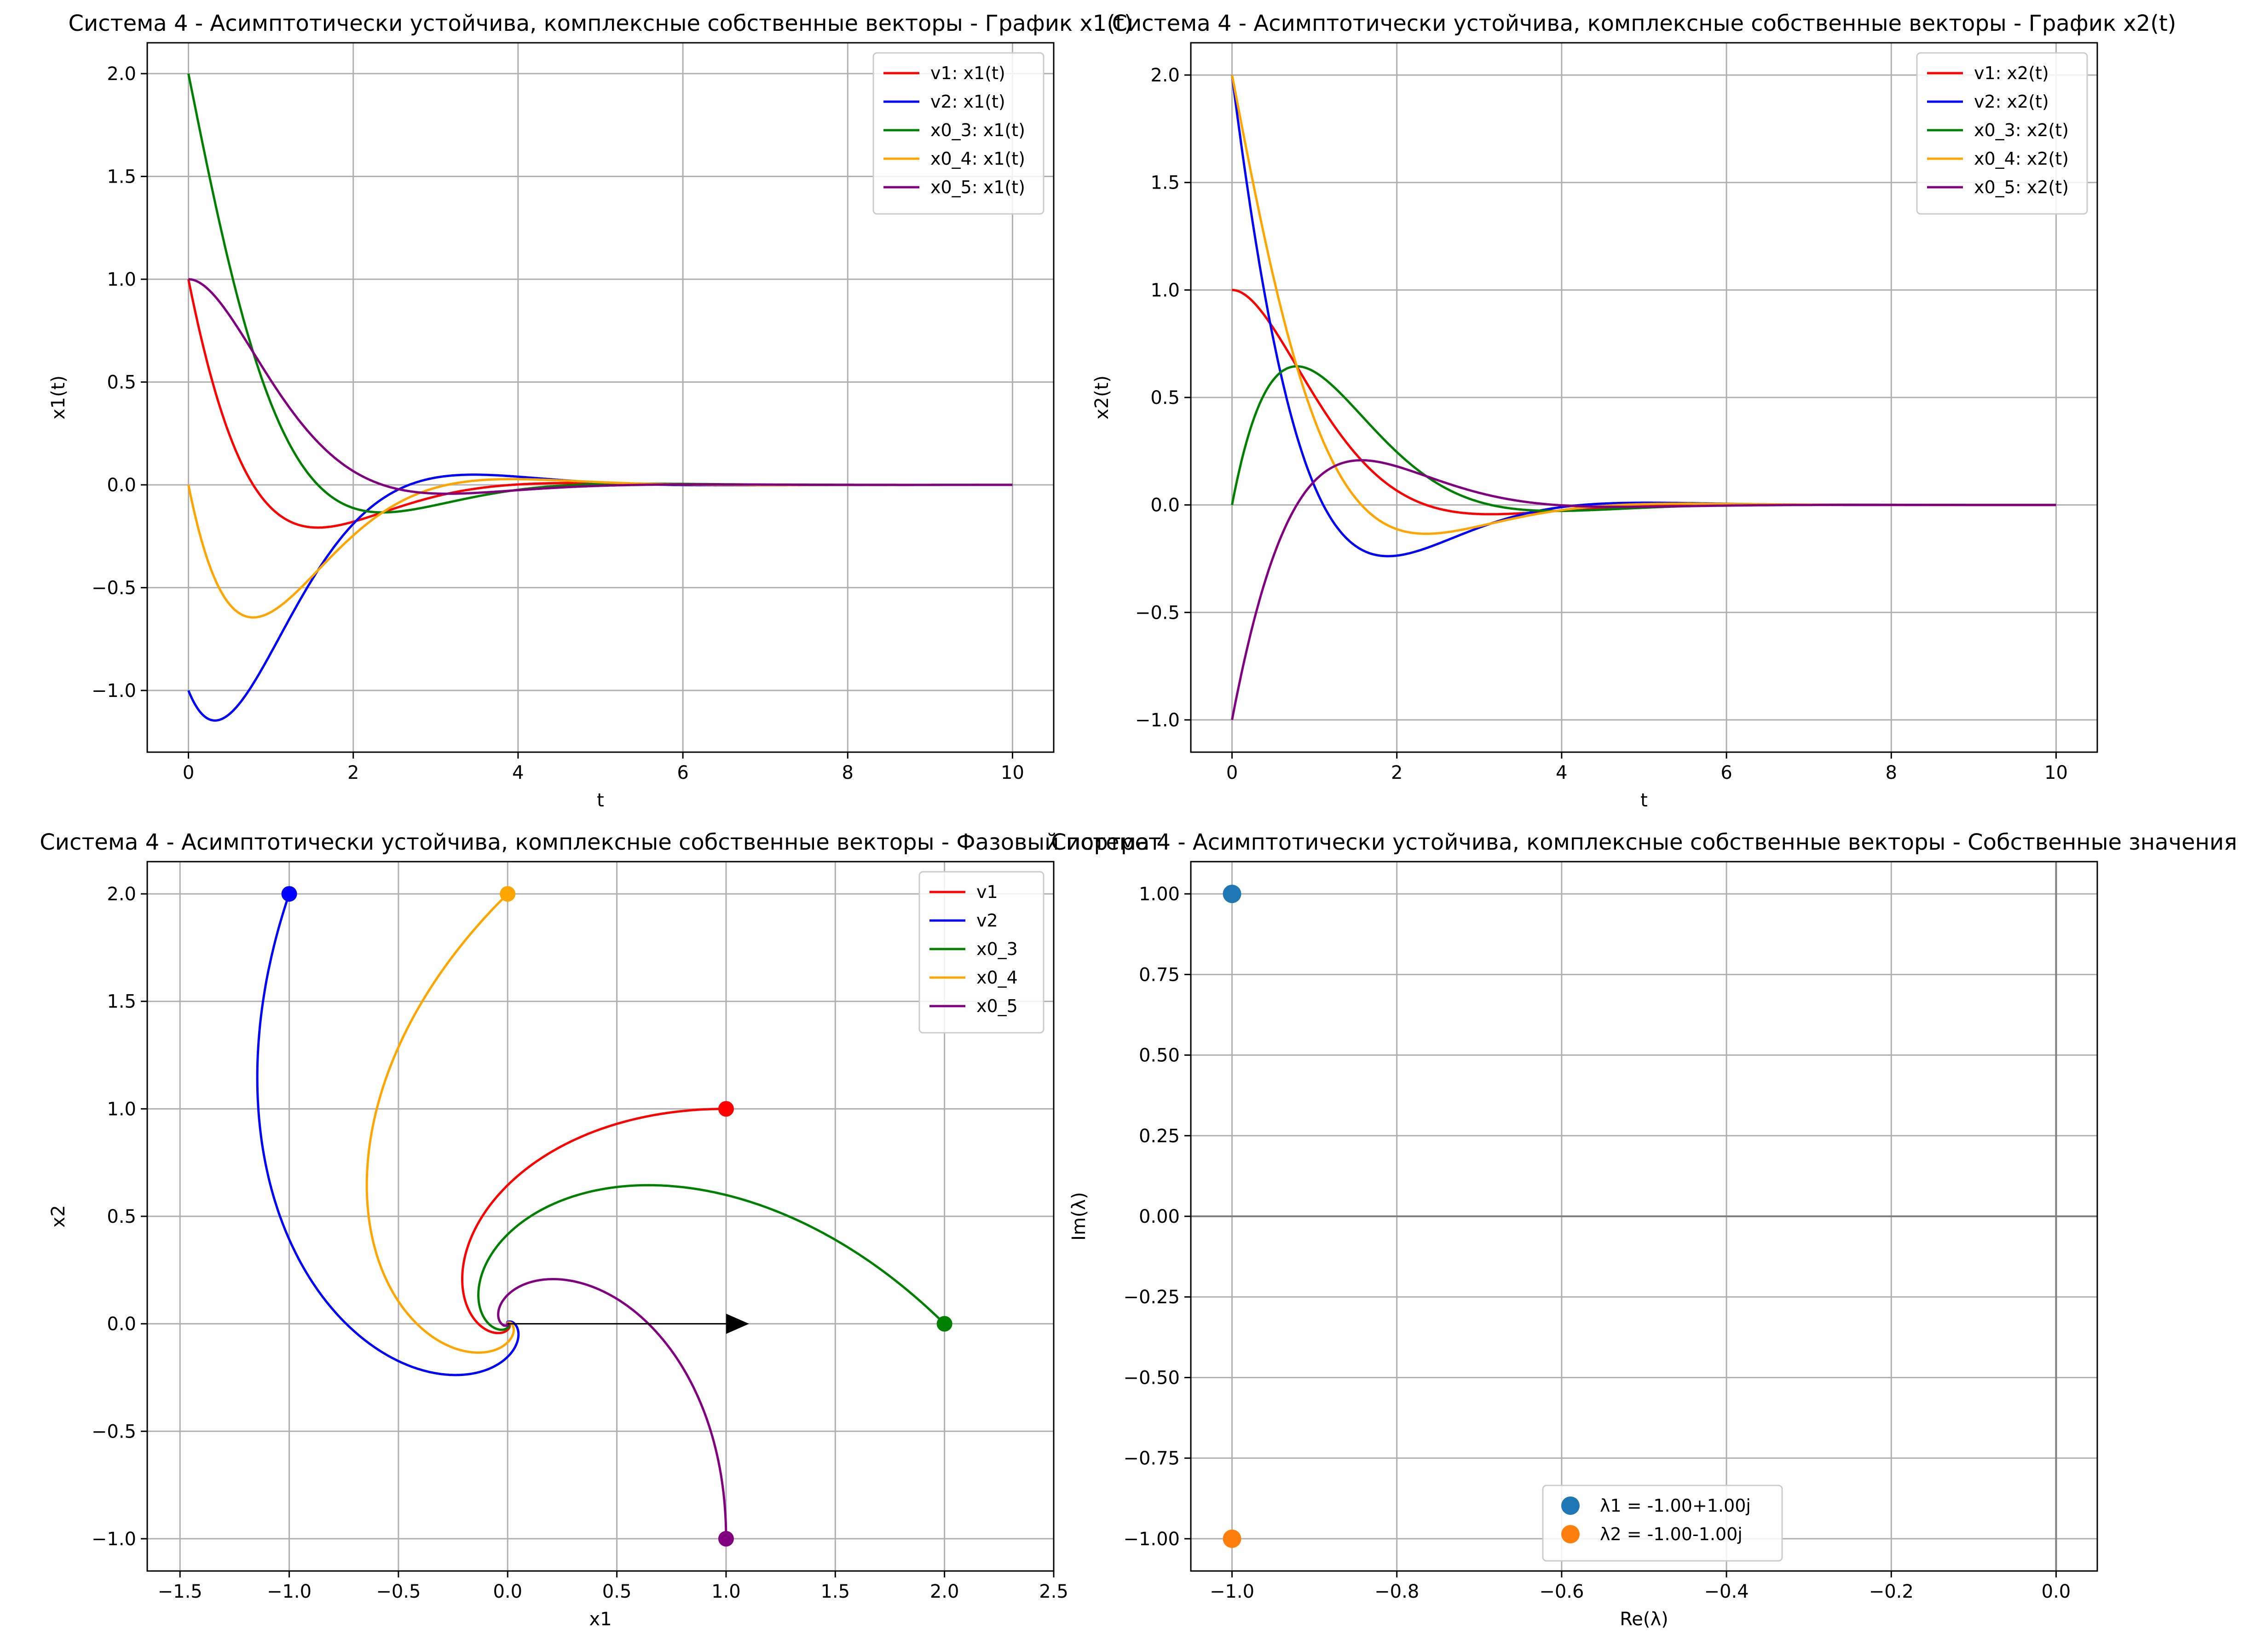 This screenshot has height=1640, width=2268. What do you see at coordinates (967, 73) in the screenshot?
I see `legend-label-1: v1: x1(t)` at bounding box center [967, 73].